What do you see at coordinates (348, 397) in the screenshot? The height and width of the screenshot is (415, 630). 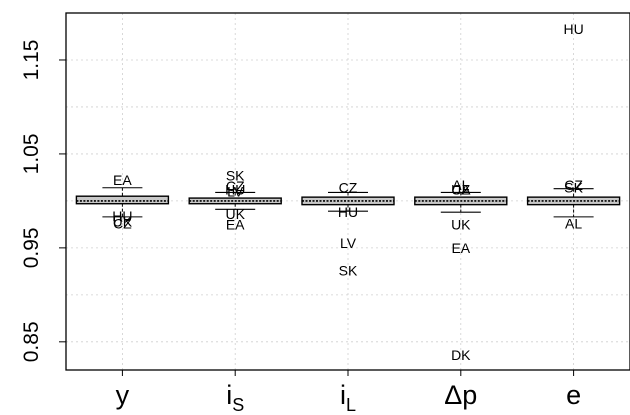 I see `x-tick-label: iL` at bounding box center [348, 397].